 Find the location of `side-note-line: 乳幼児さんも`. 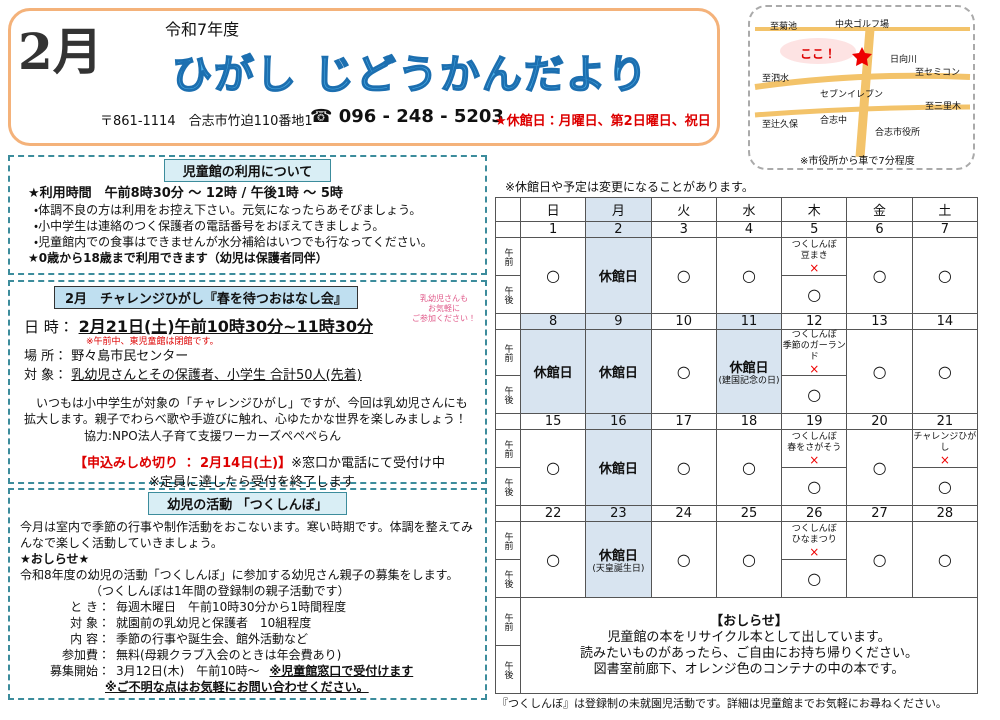

side-note-line: 乳幼児さんも is located at coordinates (444, 298).